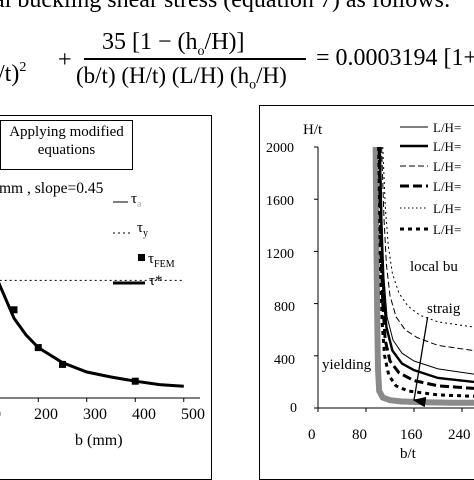  What do you see at coordinates (139, 204) in the screenshot?
I see `legend-tau-cr-subscript: ə` at bounding box center [139, 204].